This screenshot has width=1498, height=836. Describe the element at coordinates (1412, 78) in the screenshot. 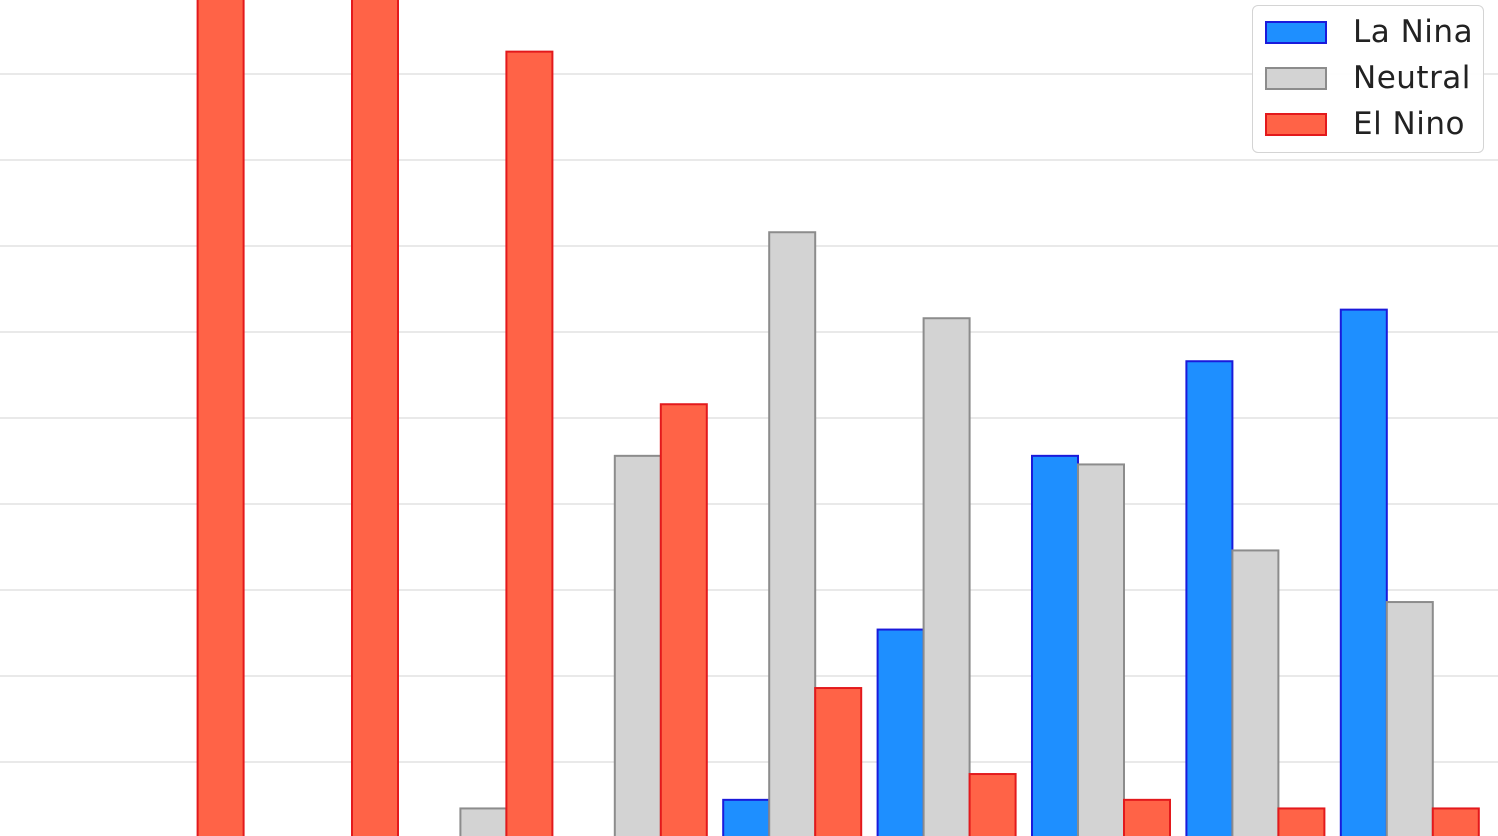

I see `legend-label-neutral: Neutral` at that location.